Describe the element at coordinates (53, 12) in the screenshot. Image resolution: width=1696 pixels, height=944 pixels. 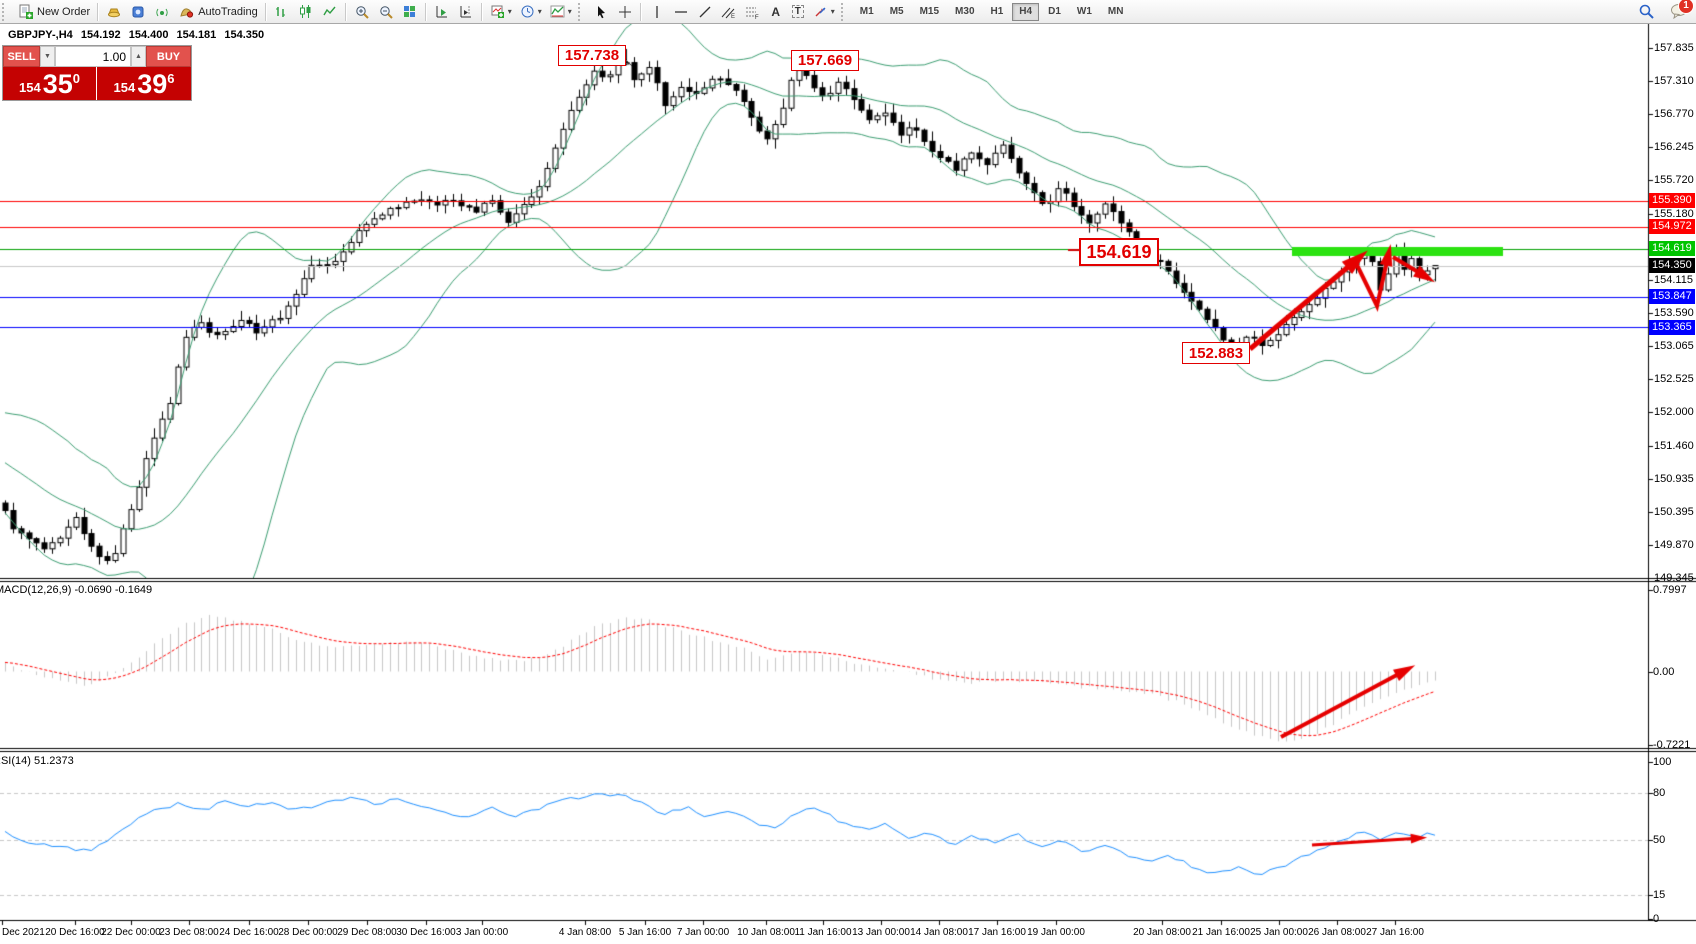
I see `new-order-button: New Order` at that location.